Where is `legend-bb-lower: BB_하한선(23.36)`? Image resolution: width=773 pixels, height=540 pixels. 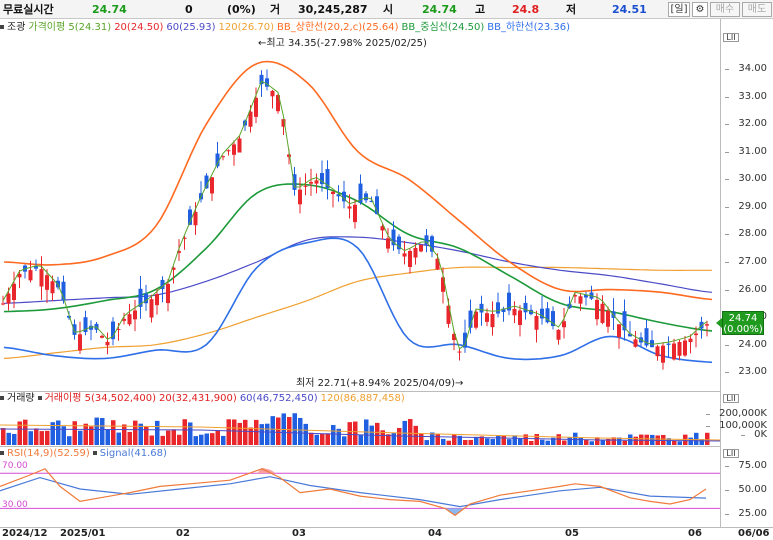 legend-bb-lower: BB_하한선(23.36) is located at coordinates (529, 27).